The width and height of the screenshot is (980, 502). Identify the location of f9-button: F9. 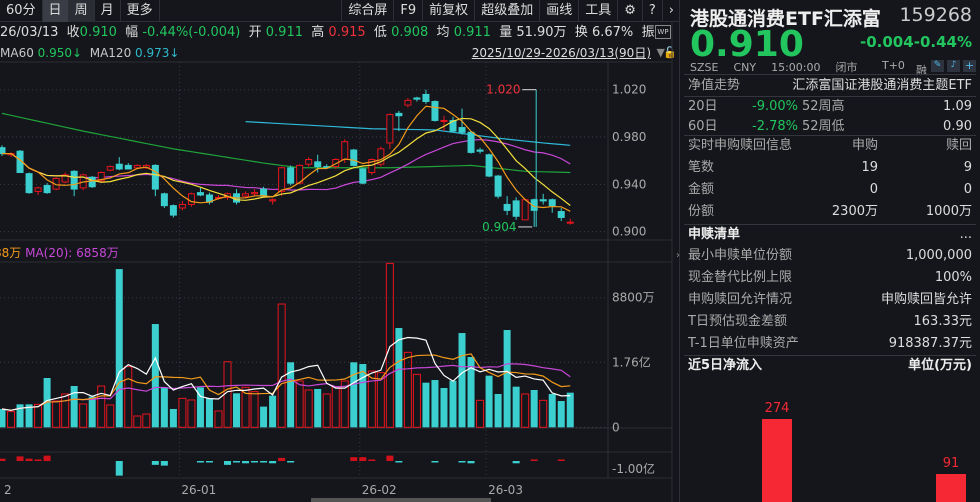
(409, 11).